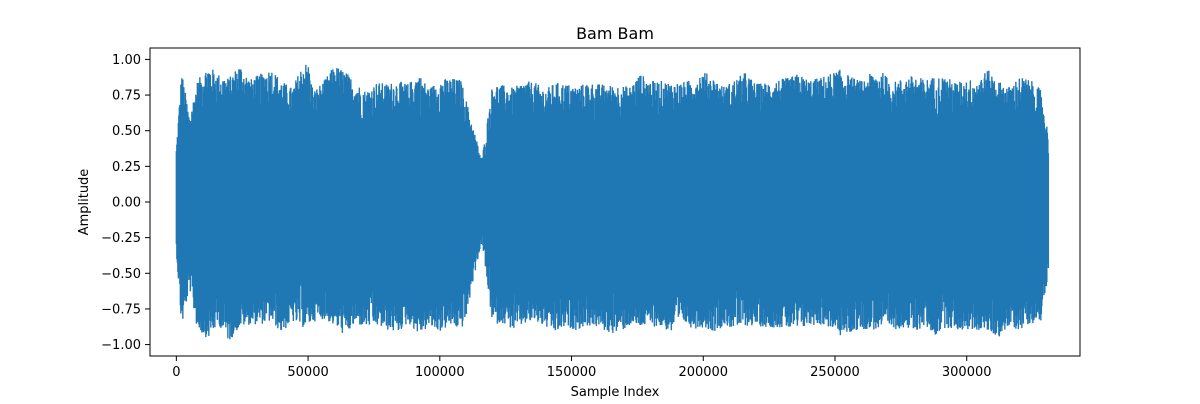  Describe the element at coordinates (126, 60) in the screenshot. I see `y-tick-label: 1.00` at that location.